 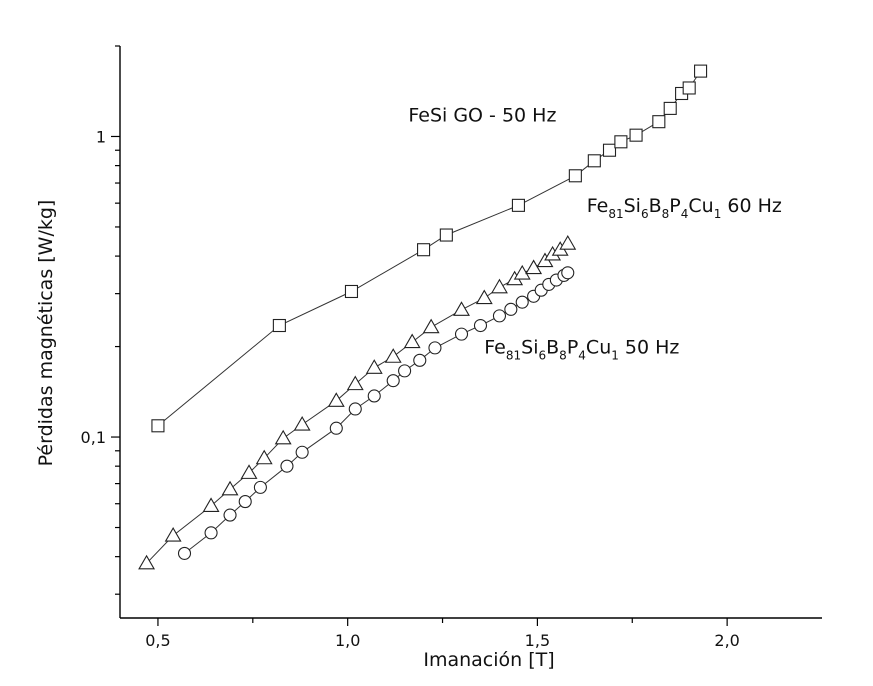 I want to click on annotation-text: FeSi GO - 50 Hz, so click(x=482, y=116).